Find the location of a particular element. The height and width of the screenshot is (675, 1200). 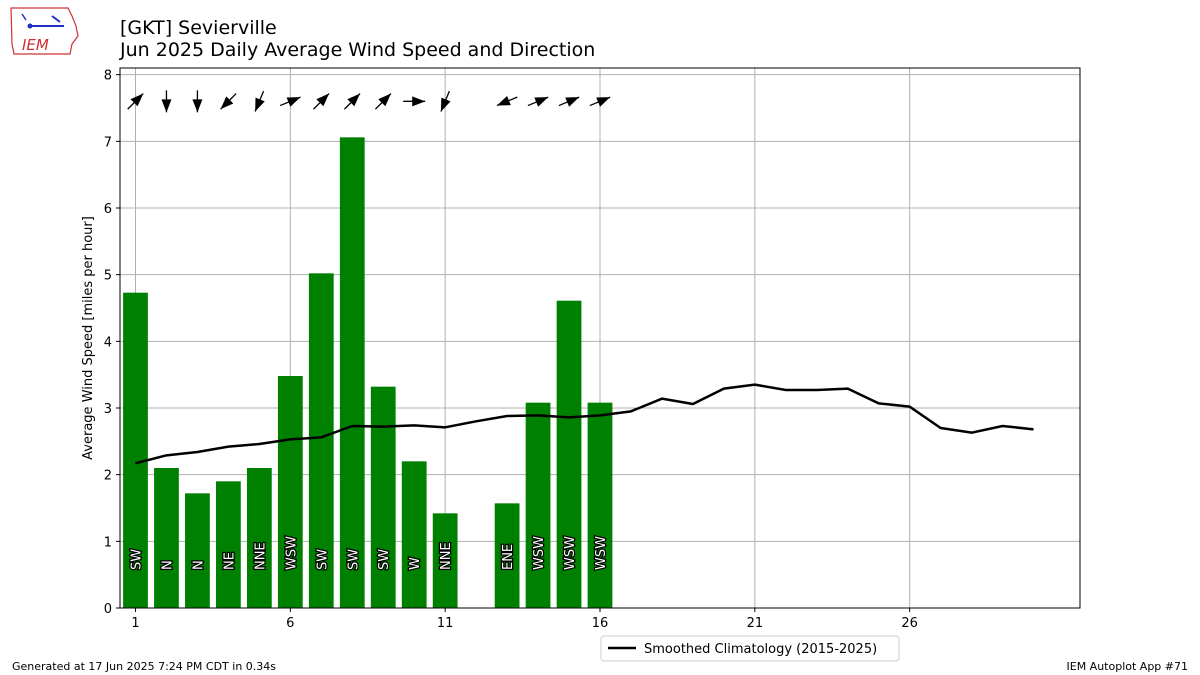

iem-logo-graphic: IEM is located at coordinates (44, 31).